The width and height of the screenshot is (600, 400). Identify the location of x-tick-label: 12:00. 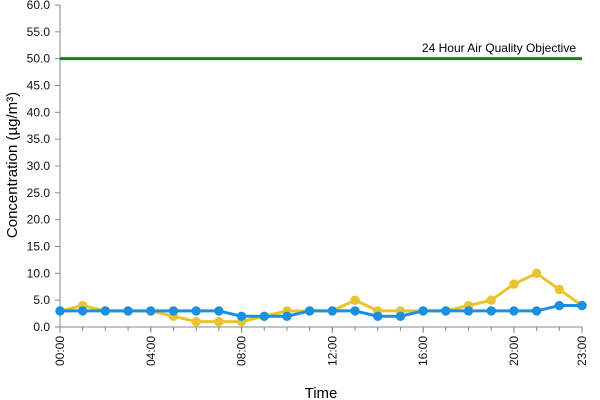
(332, 351).